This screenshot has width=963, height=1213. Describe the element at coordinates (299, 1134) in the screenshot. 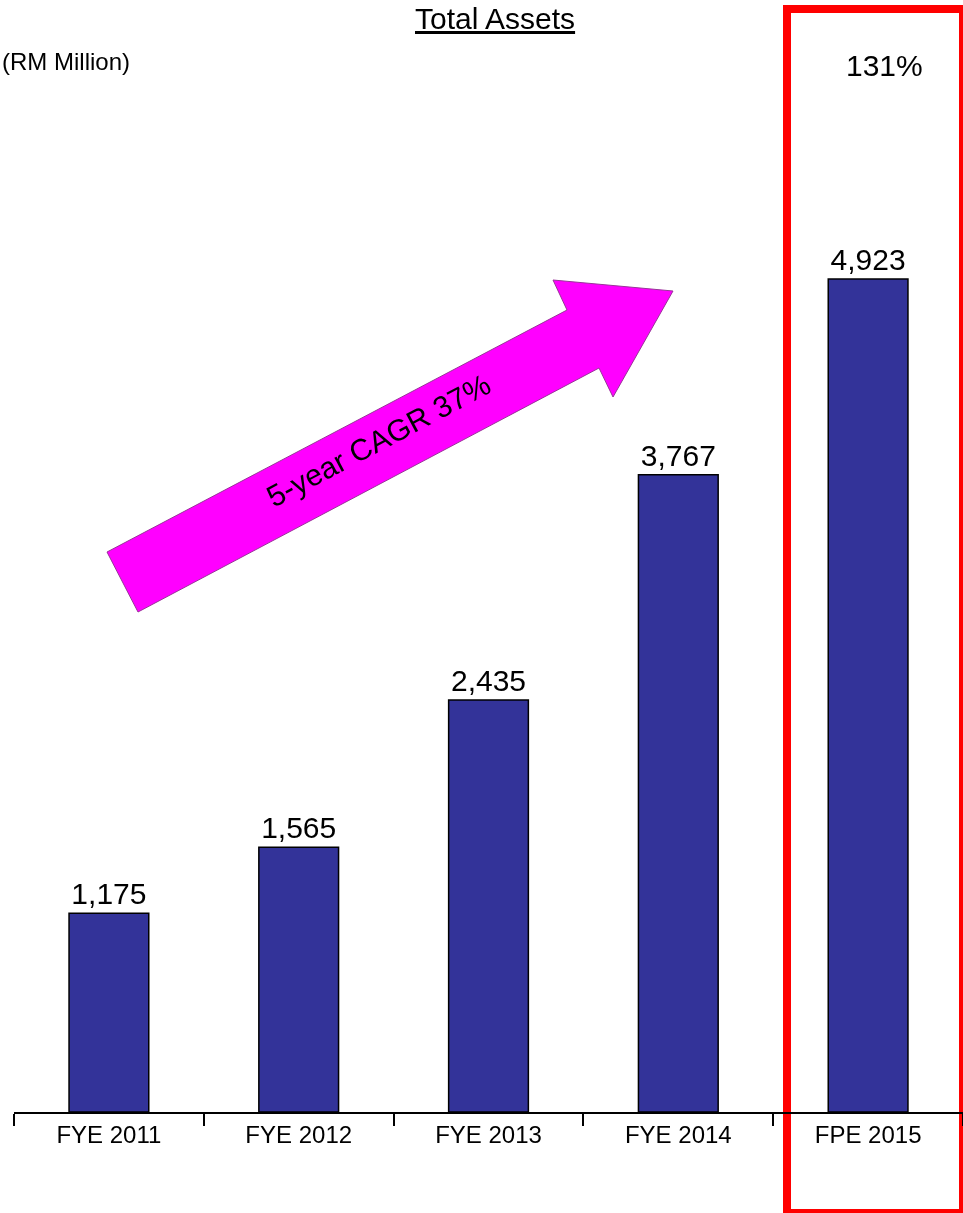

I see `x-tick-label: FYE 2012` at that location.